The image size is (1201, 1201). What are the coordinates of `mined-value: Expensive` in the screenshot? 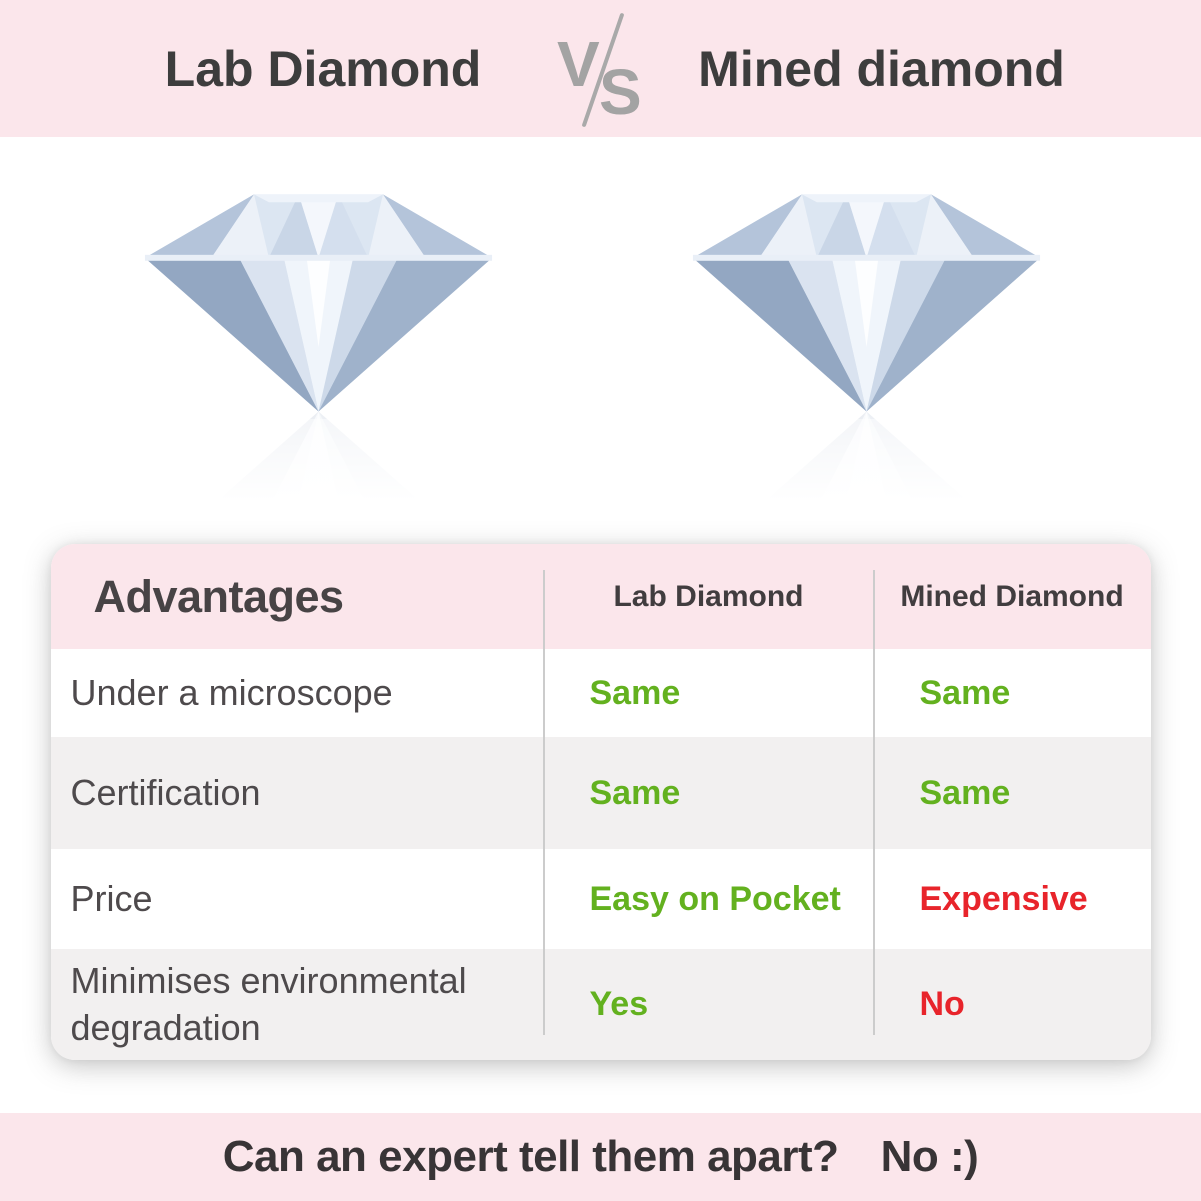 It's located at (1003, 898).